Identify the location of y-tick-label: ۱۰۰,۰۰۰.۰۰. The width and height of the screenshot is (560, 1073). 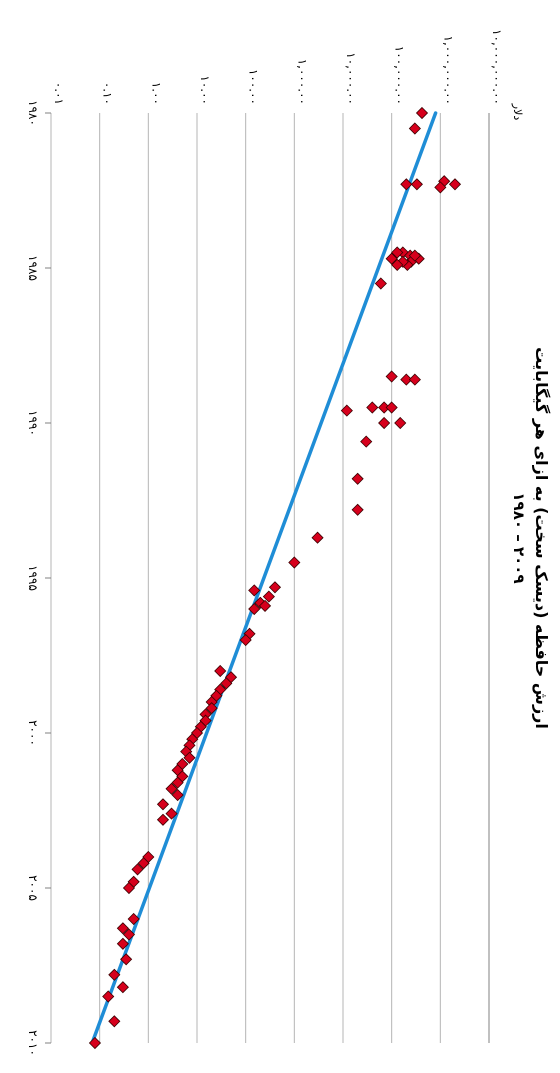
(400, 75).